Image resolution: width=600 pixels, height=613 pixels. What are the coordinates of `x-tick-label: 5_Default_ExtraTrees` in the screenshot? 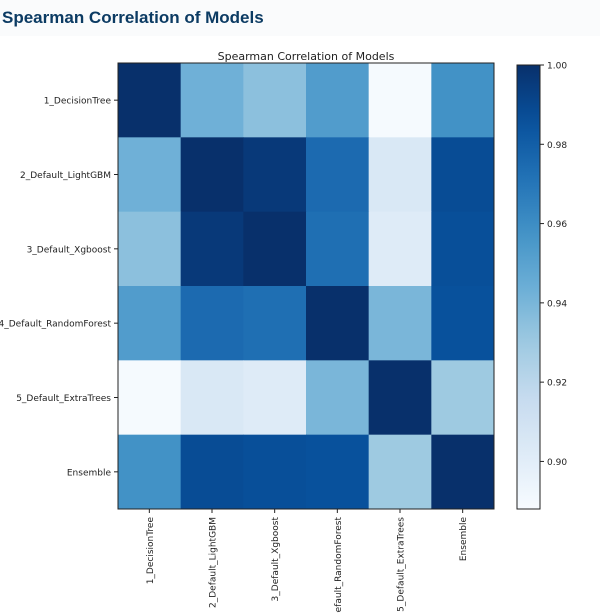 It's located at (402, 564).